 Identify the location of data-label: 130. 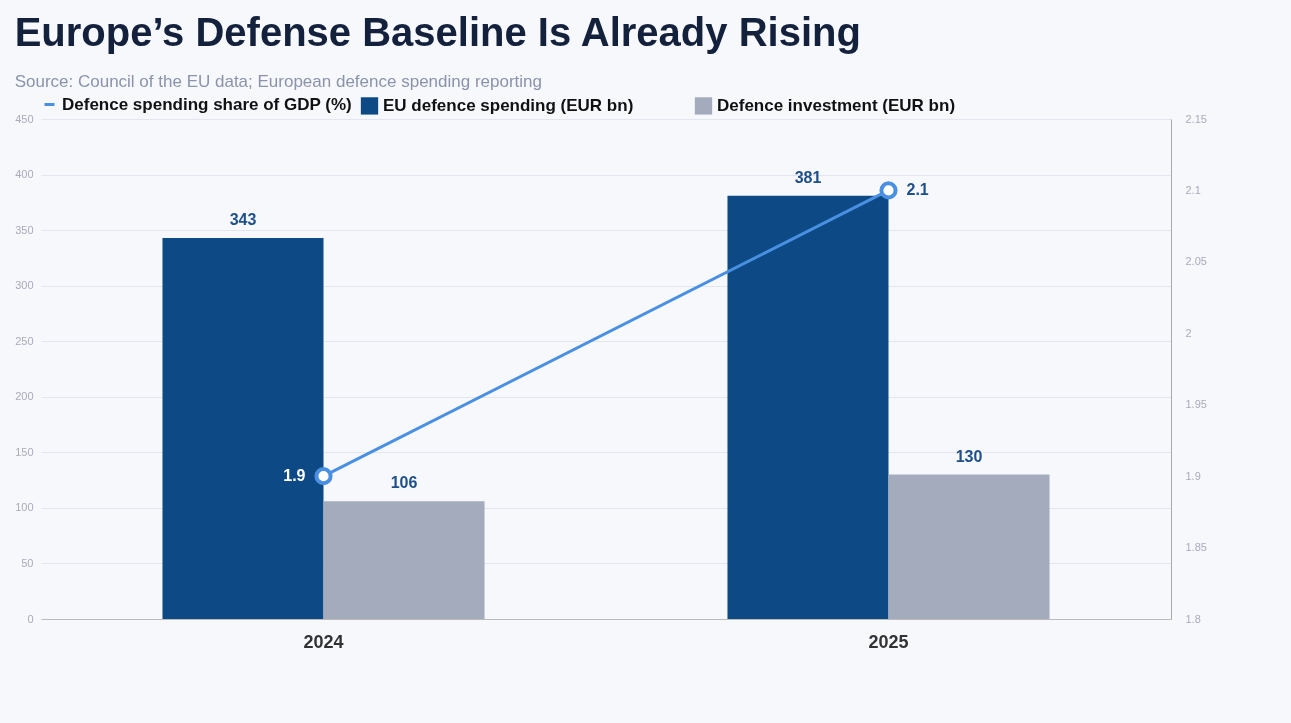
(969, 456).